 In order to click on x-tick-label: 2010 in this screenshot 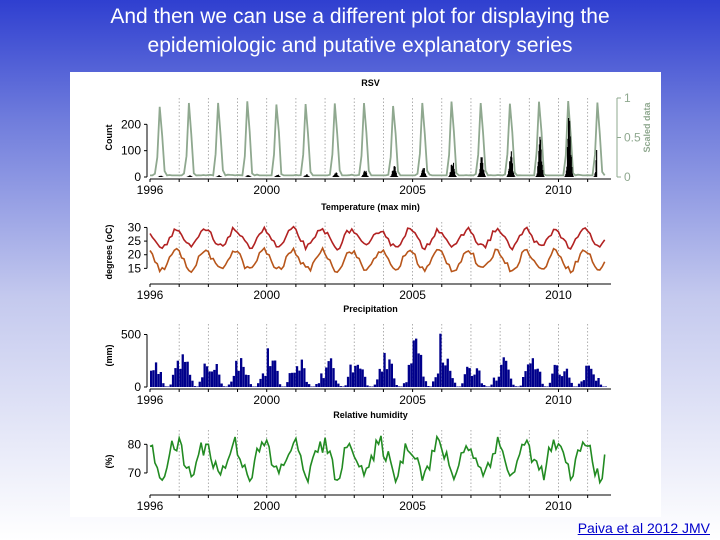, I will do `click(558, 506)`.